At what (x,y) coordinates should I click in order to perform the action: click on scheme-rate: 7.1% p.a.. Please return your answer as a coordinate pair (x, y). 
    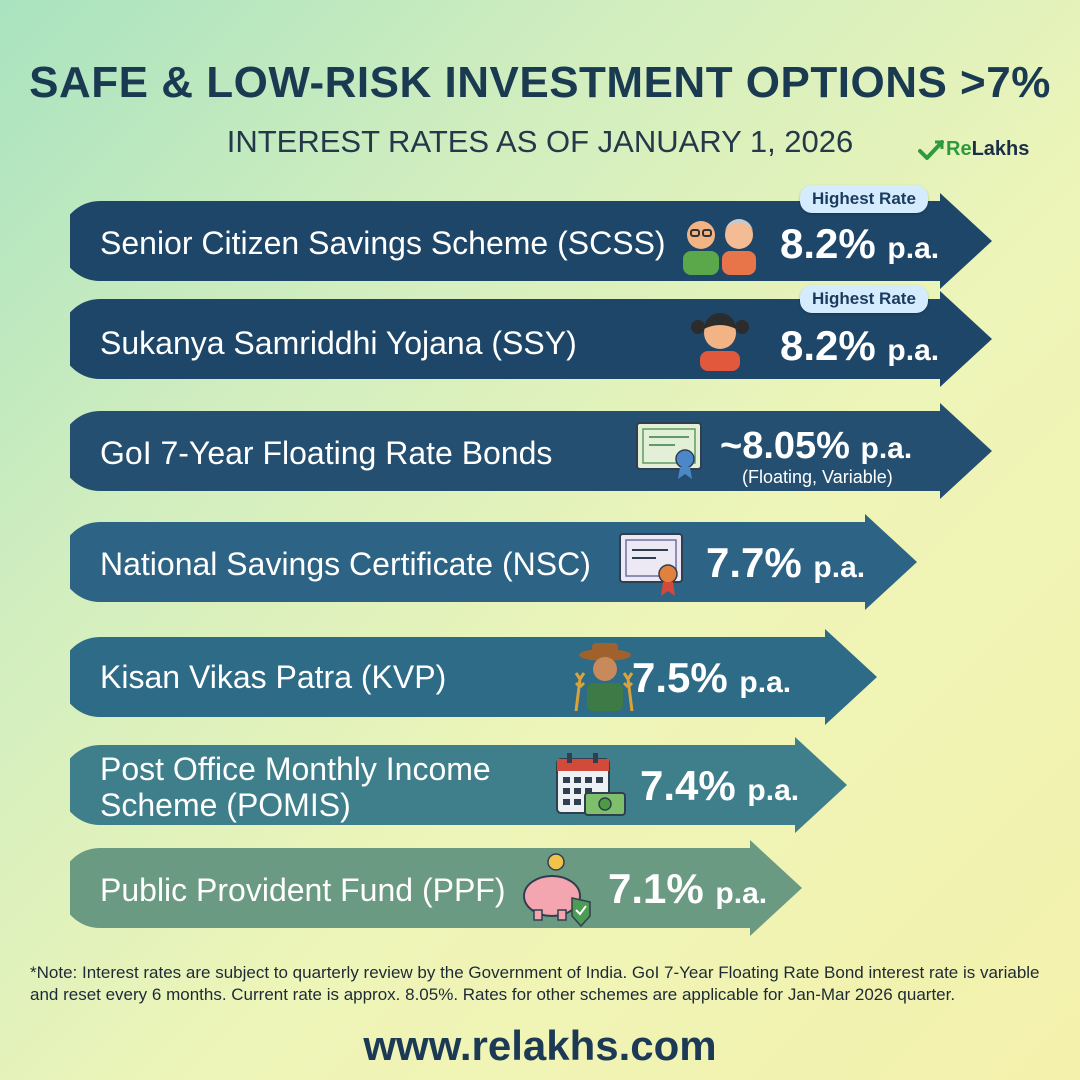
    Looking at the image, I should click on (687, 891).